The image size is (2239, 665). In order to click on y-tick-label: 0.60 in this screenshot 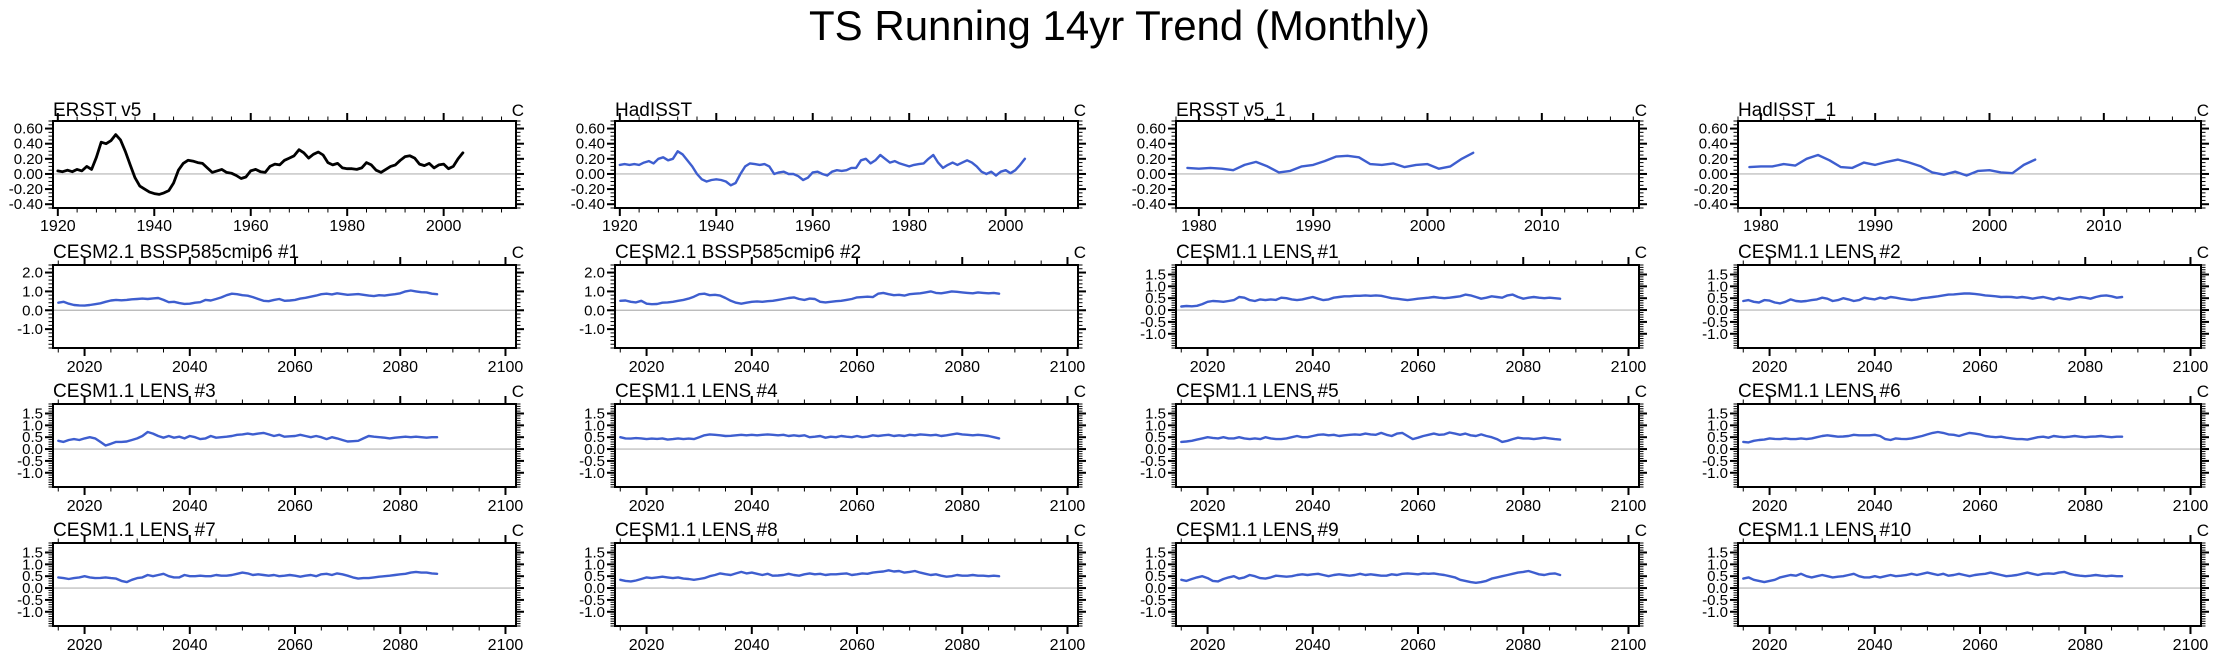, I will do `click(1713, 129)`.